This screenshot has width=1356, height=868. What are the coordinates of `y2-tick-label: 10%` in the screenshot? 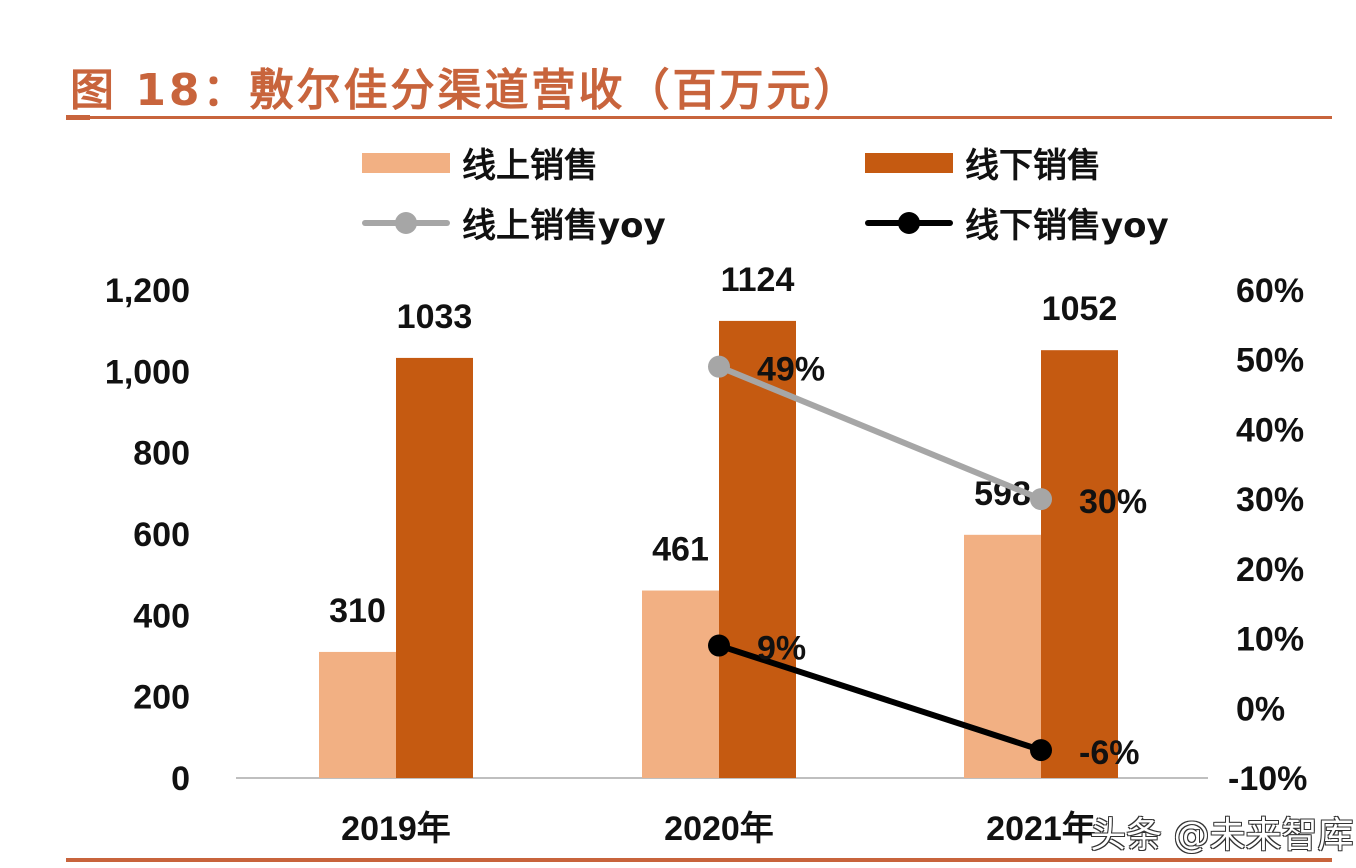 It's located at (1270, 640).